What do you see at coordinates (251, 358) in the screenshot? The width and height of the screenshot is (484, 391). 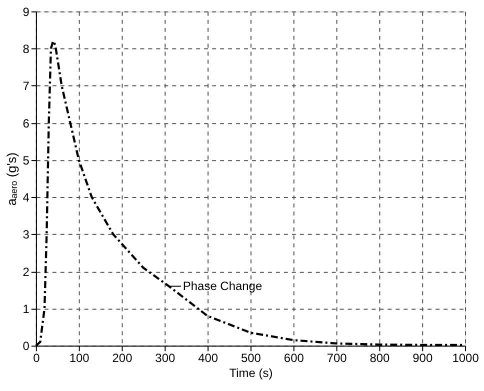 I see `x-tick-label: 500` at bounding box center [251, 358].